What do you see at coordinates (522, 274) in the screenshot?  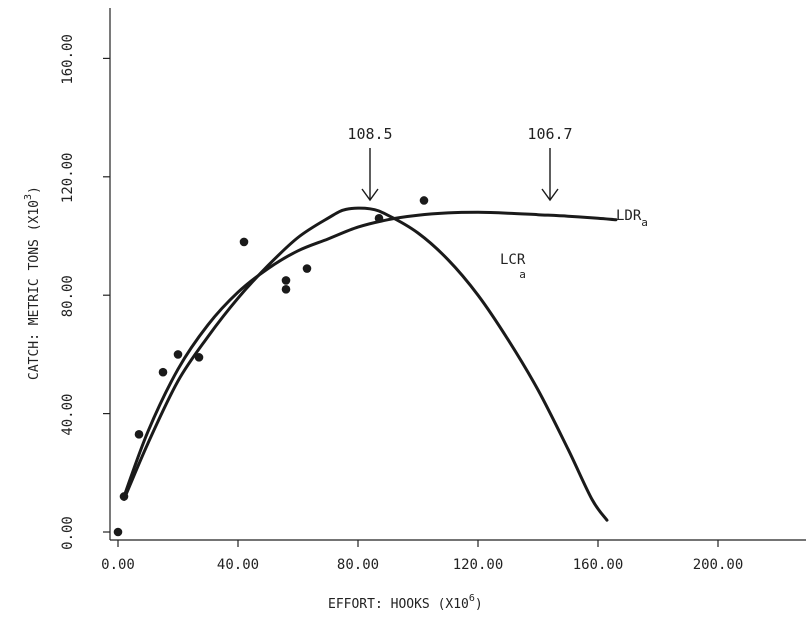 I see `series-label-lcr-sub: a` at bounding box center [522, 274].